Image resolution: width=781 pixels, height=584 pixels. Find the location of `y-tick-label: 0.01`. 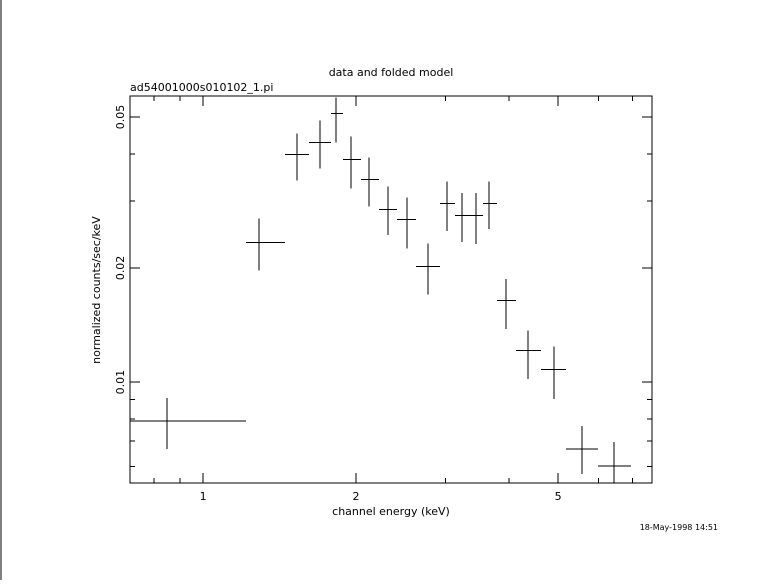

y-tick-label: 0.01 is located at coordinates (120, 382).